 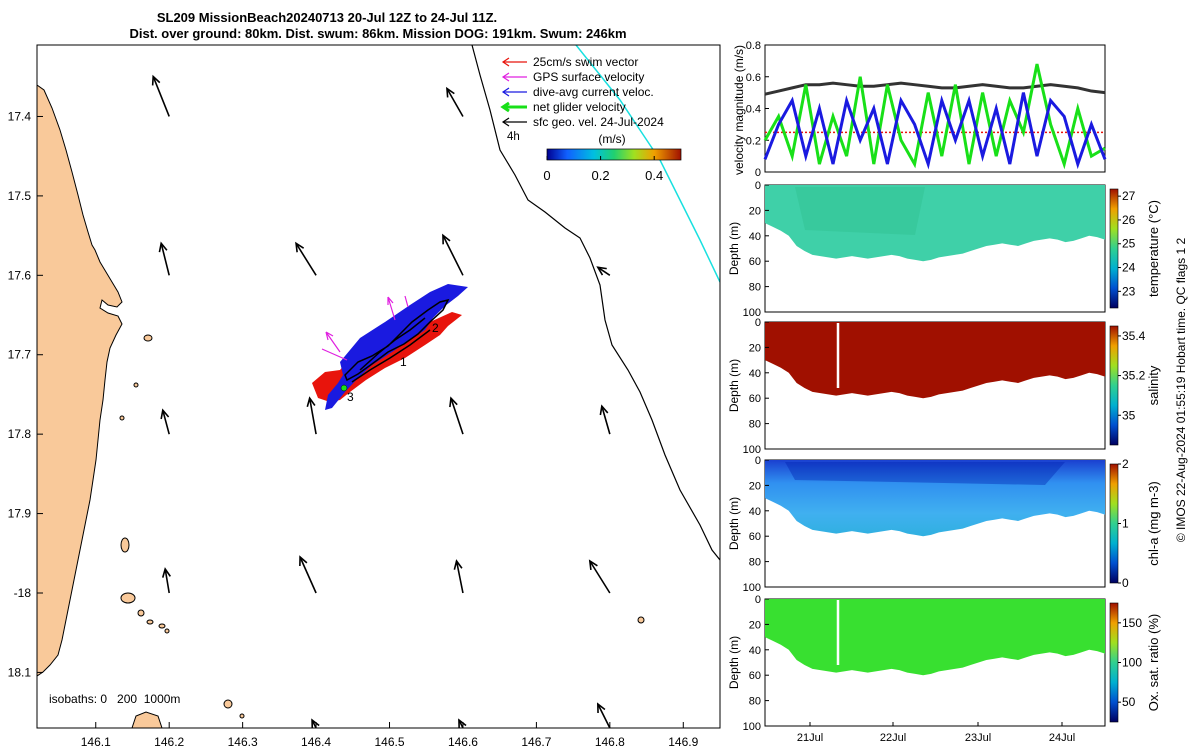 I want to click on coastline-land, so click(x=80, y=380).